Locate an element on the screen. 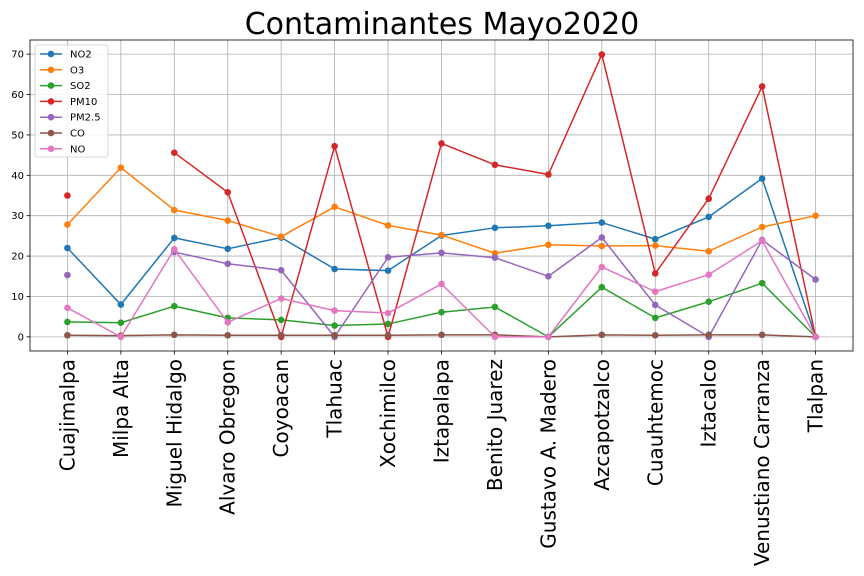 This screenshot has height=576, width=864. legend-entry: NO2 is located at coordinates (66, 55).